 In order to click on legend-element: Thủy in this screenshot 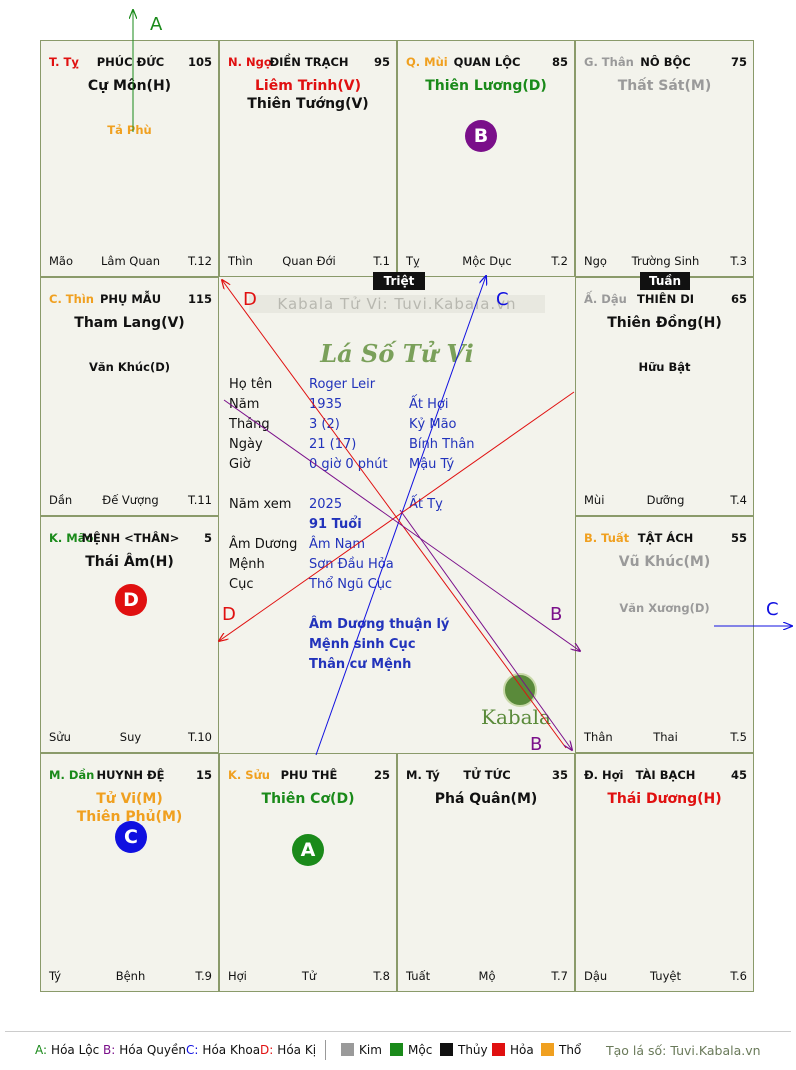, I will do `click(464, 1050)`.